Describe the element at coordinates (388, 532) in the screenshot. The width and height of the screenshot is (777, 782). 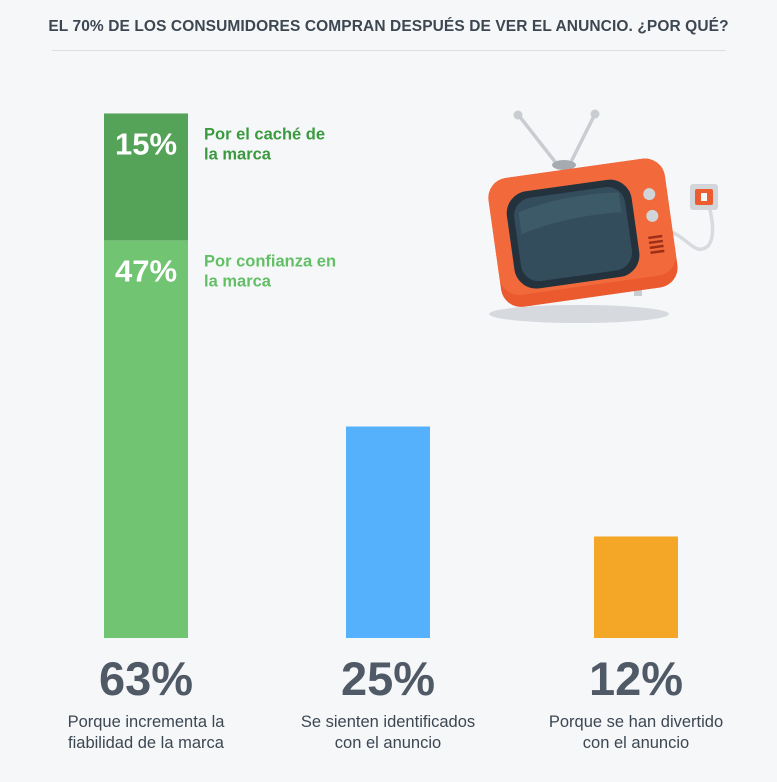
I see `bar-se-sienten-identificados-con-el-anuncio` at that location.